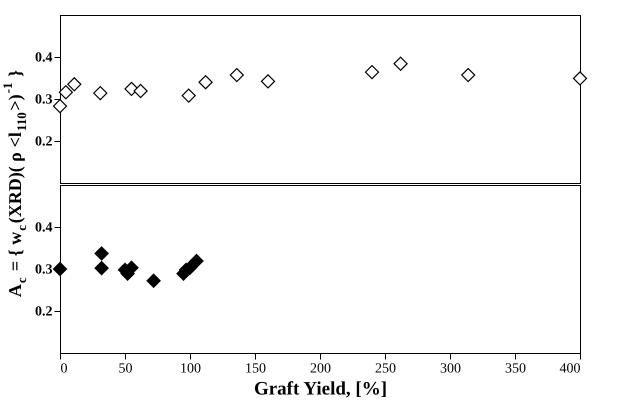 Image resolution: width=635 pixels, height=409 pixels. Describe the element at coordinates (14, 184) in the screenshot. I see `text: Ac = { wc(XRD)( ρ <l110>)-1 }` at that location.